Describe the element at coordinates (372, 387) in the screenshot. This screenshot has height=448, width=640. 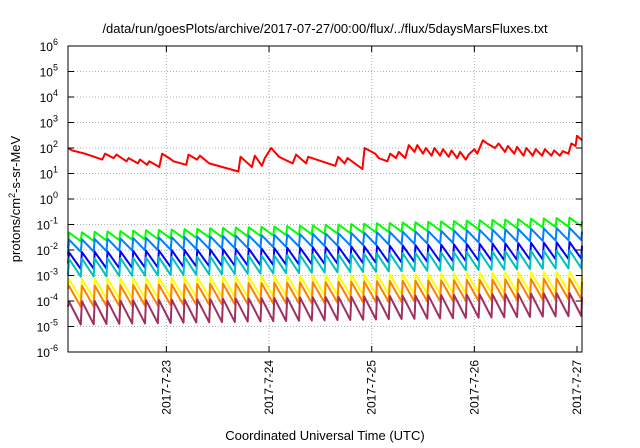
I see `x-tick-label: 2017-7-25` at that location.